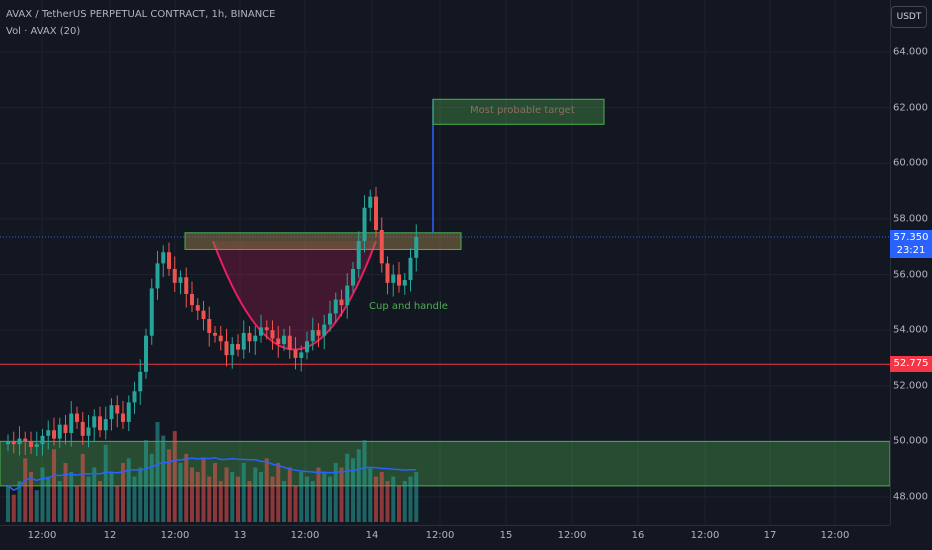  Describe the element at coordinates (910, 386) in the screenshot. I see `price-tick: 52.000` at that location.